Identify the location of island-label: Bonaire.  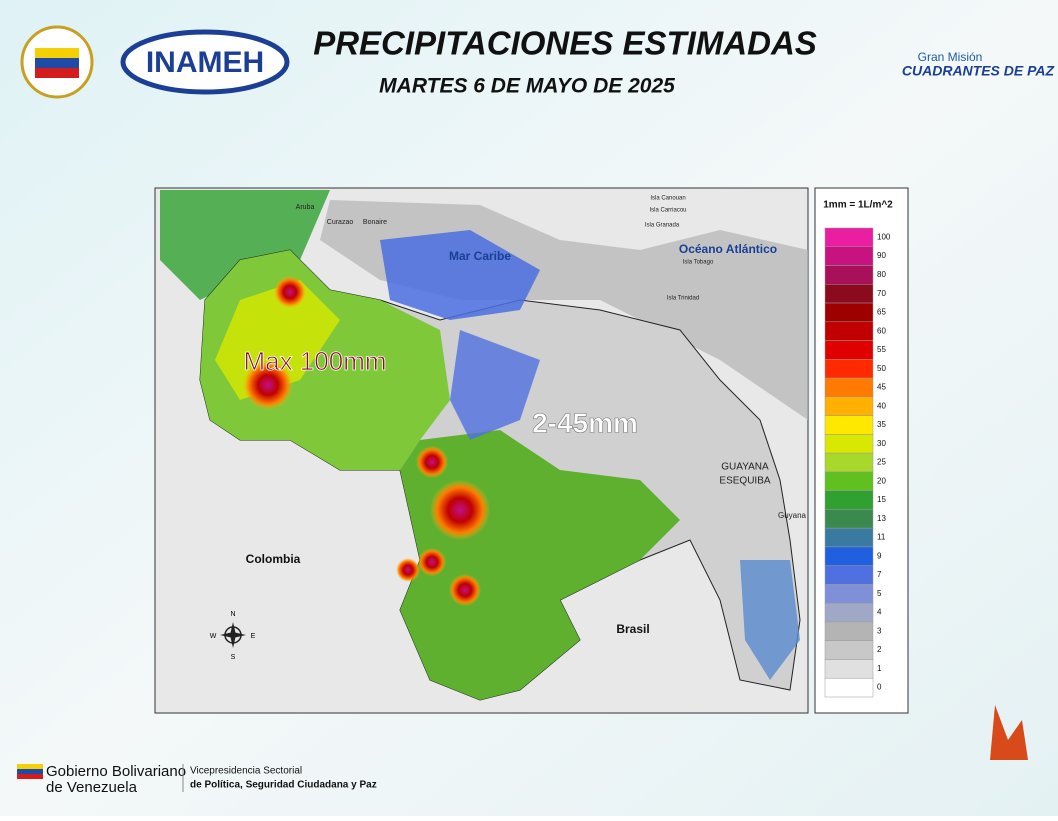
(375, 222).